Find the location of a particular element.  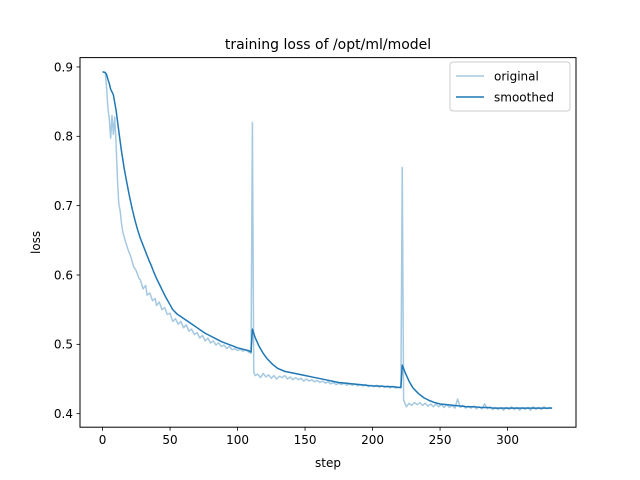

x-tick-label: 200 is located at coordinates (372, 440).